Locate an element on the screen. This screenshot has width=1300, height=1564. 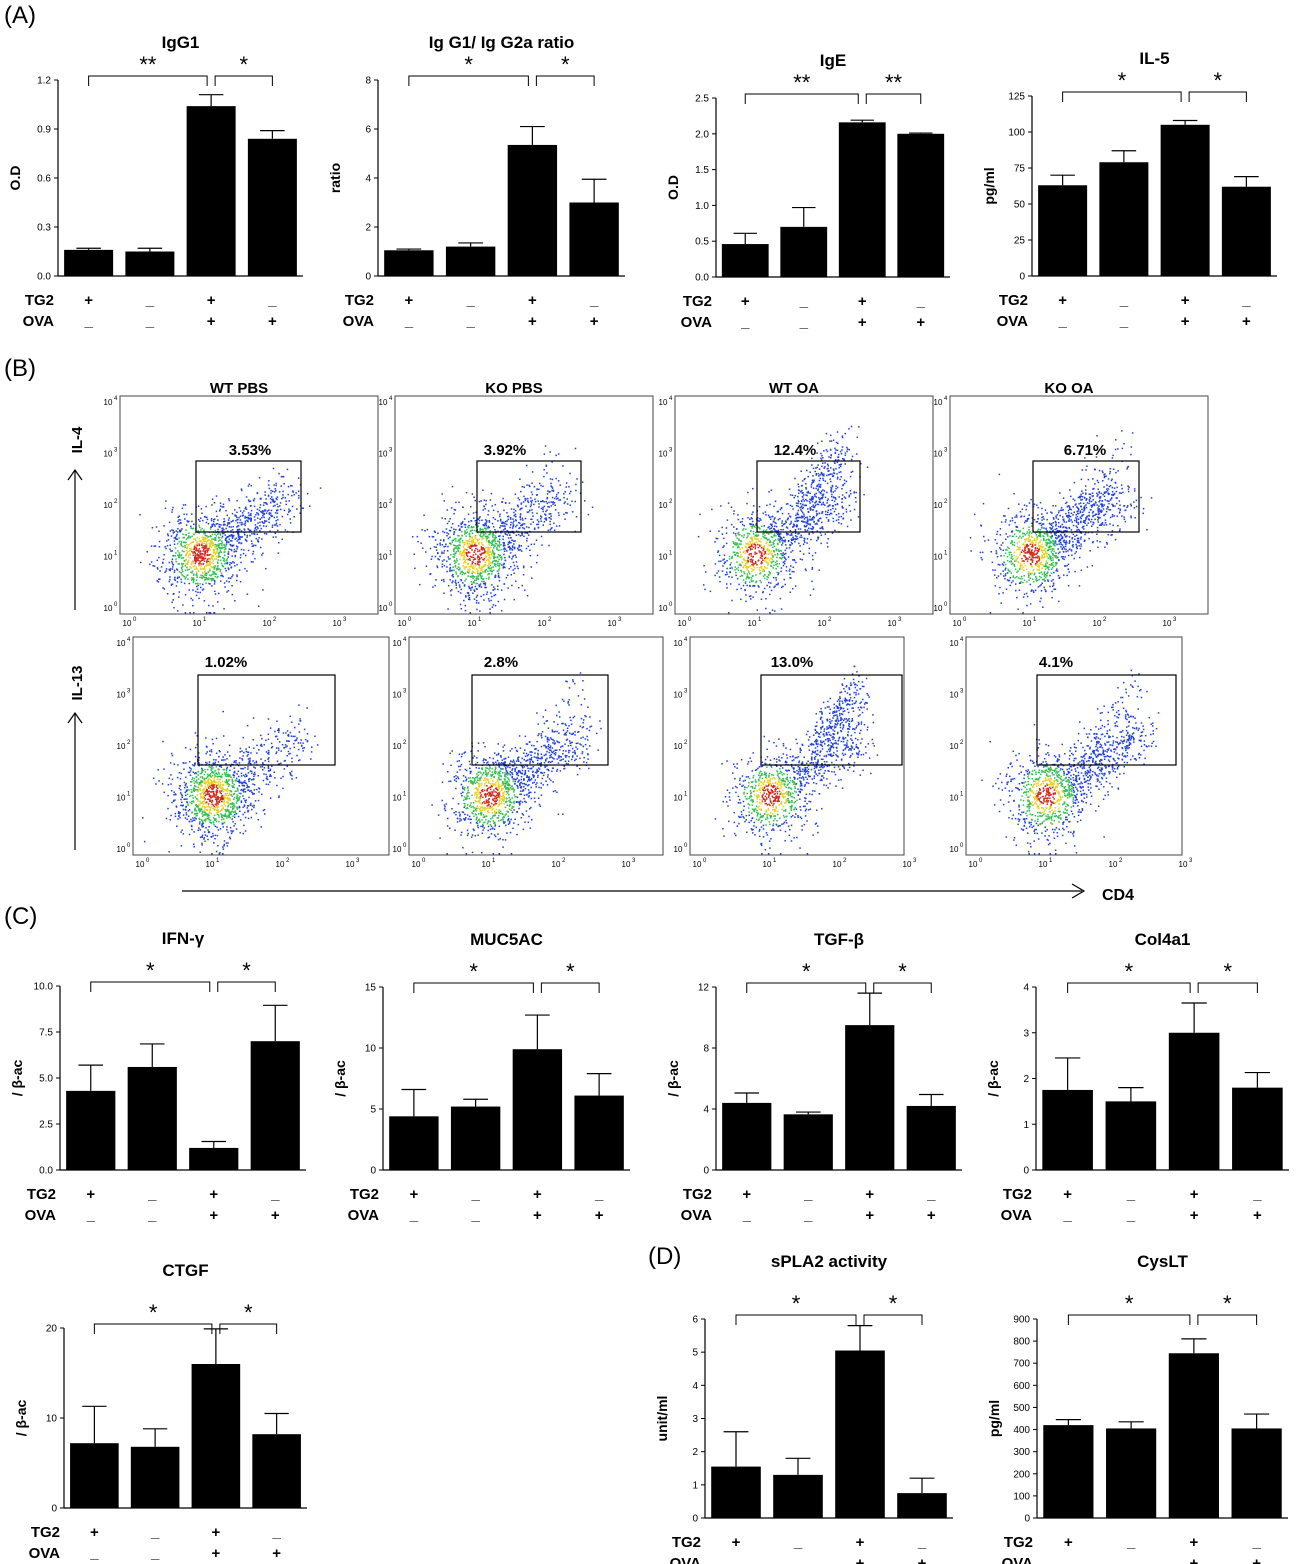
flow-x-tick-label: 10 is located at coordinates (822, 623).